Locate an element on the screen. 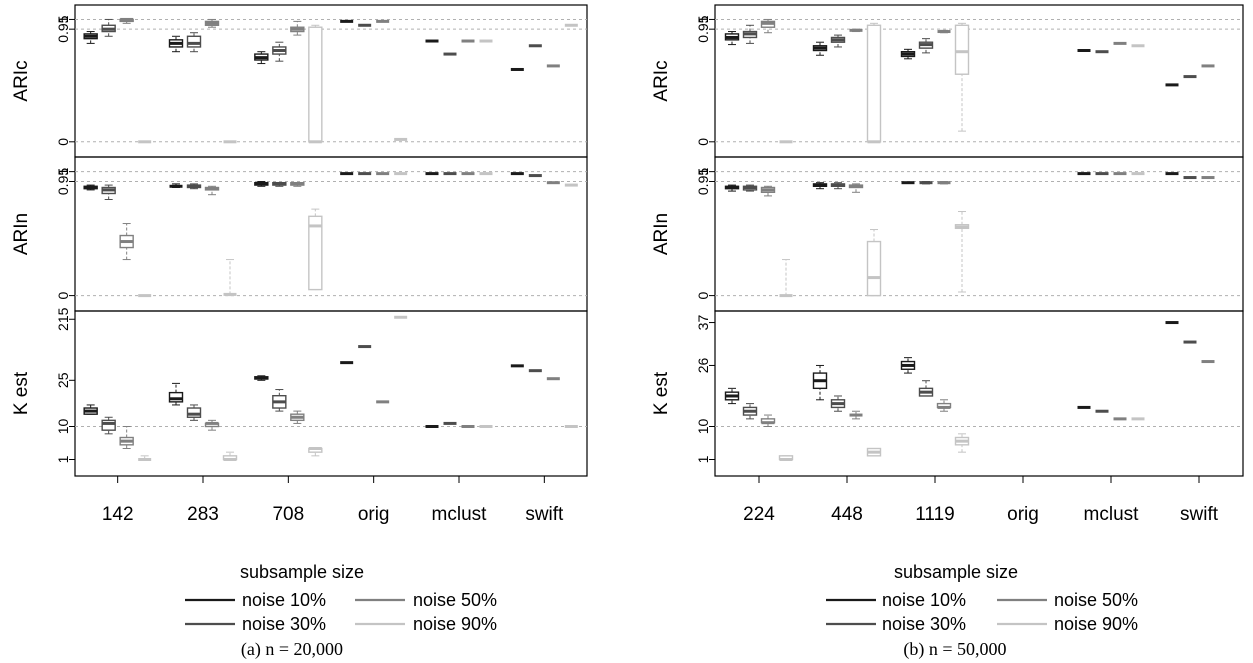 This screenshot has width=1253, height=663. chart-b-xlabel: subsample size is located at coordinates (956, 572).